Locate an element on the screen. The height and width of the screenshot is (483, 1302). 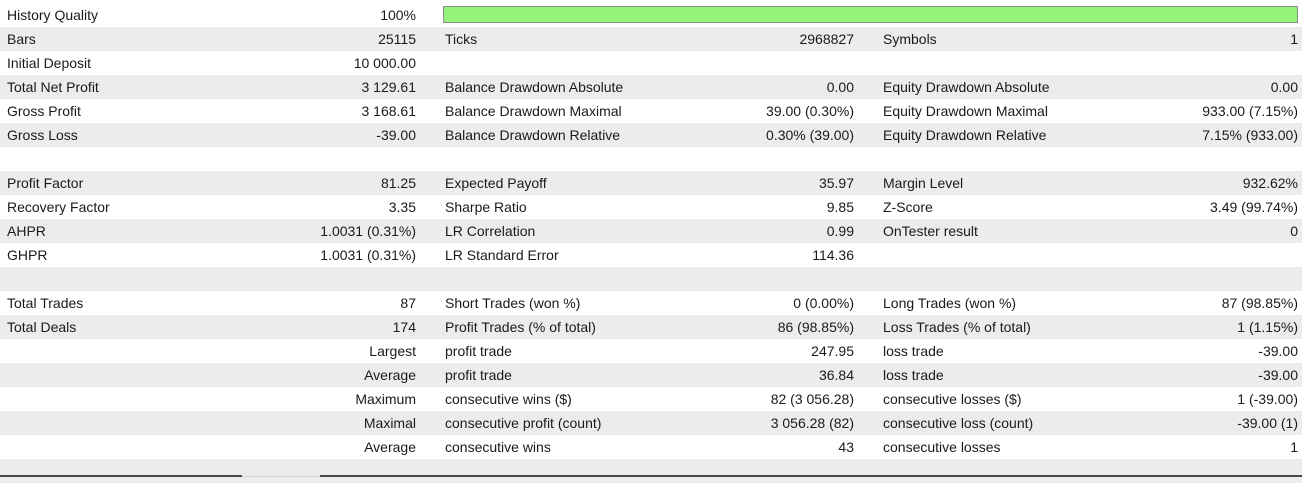
history-quality-bar is located at coordinates (870, 14).